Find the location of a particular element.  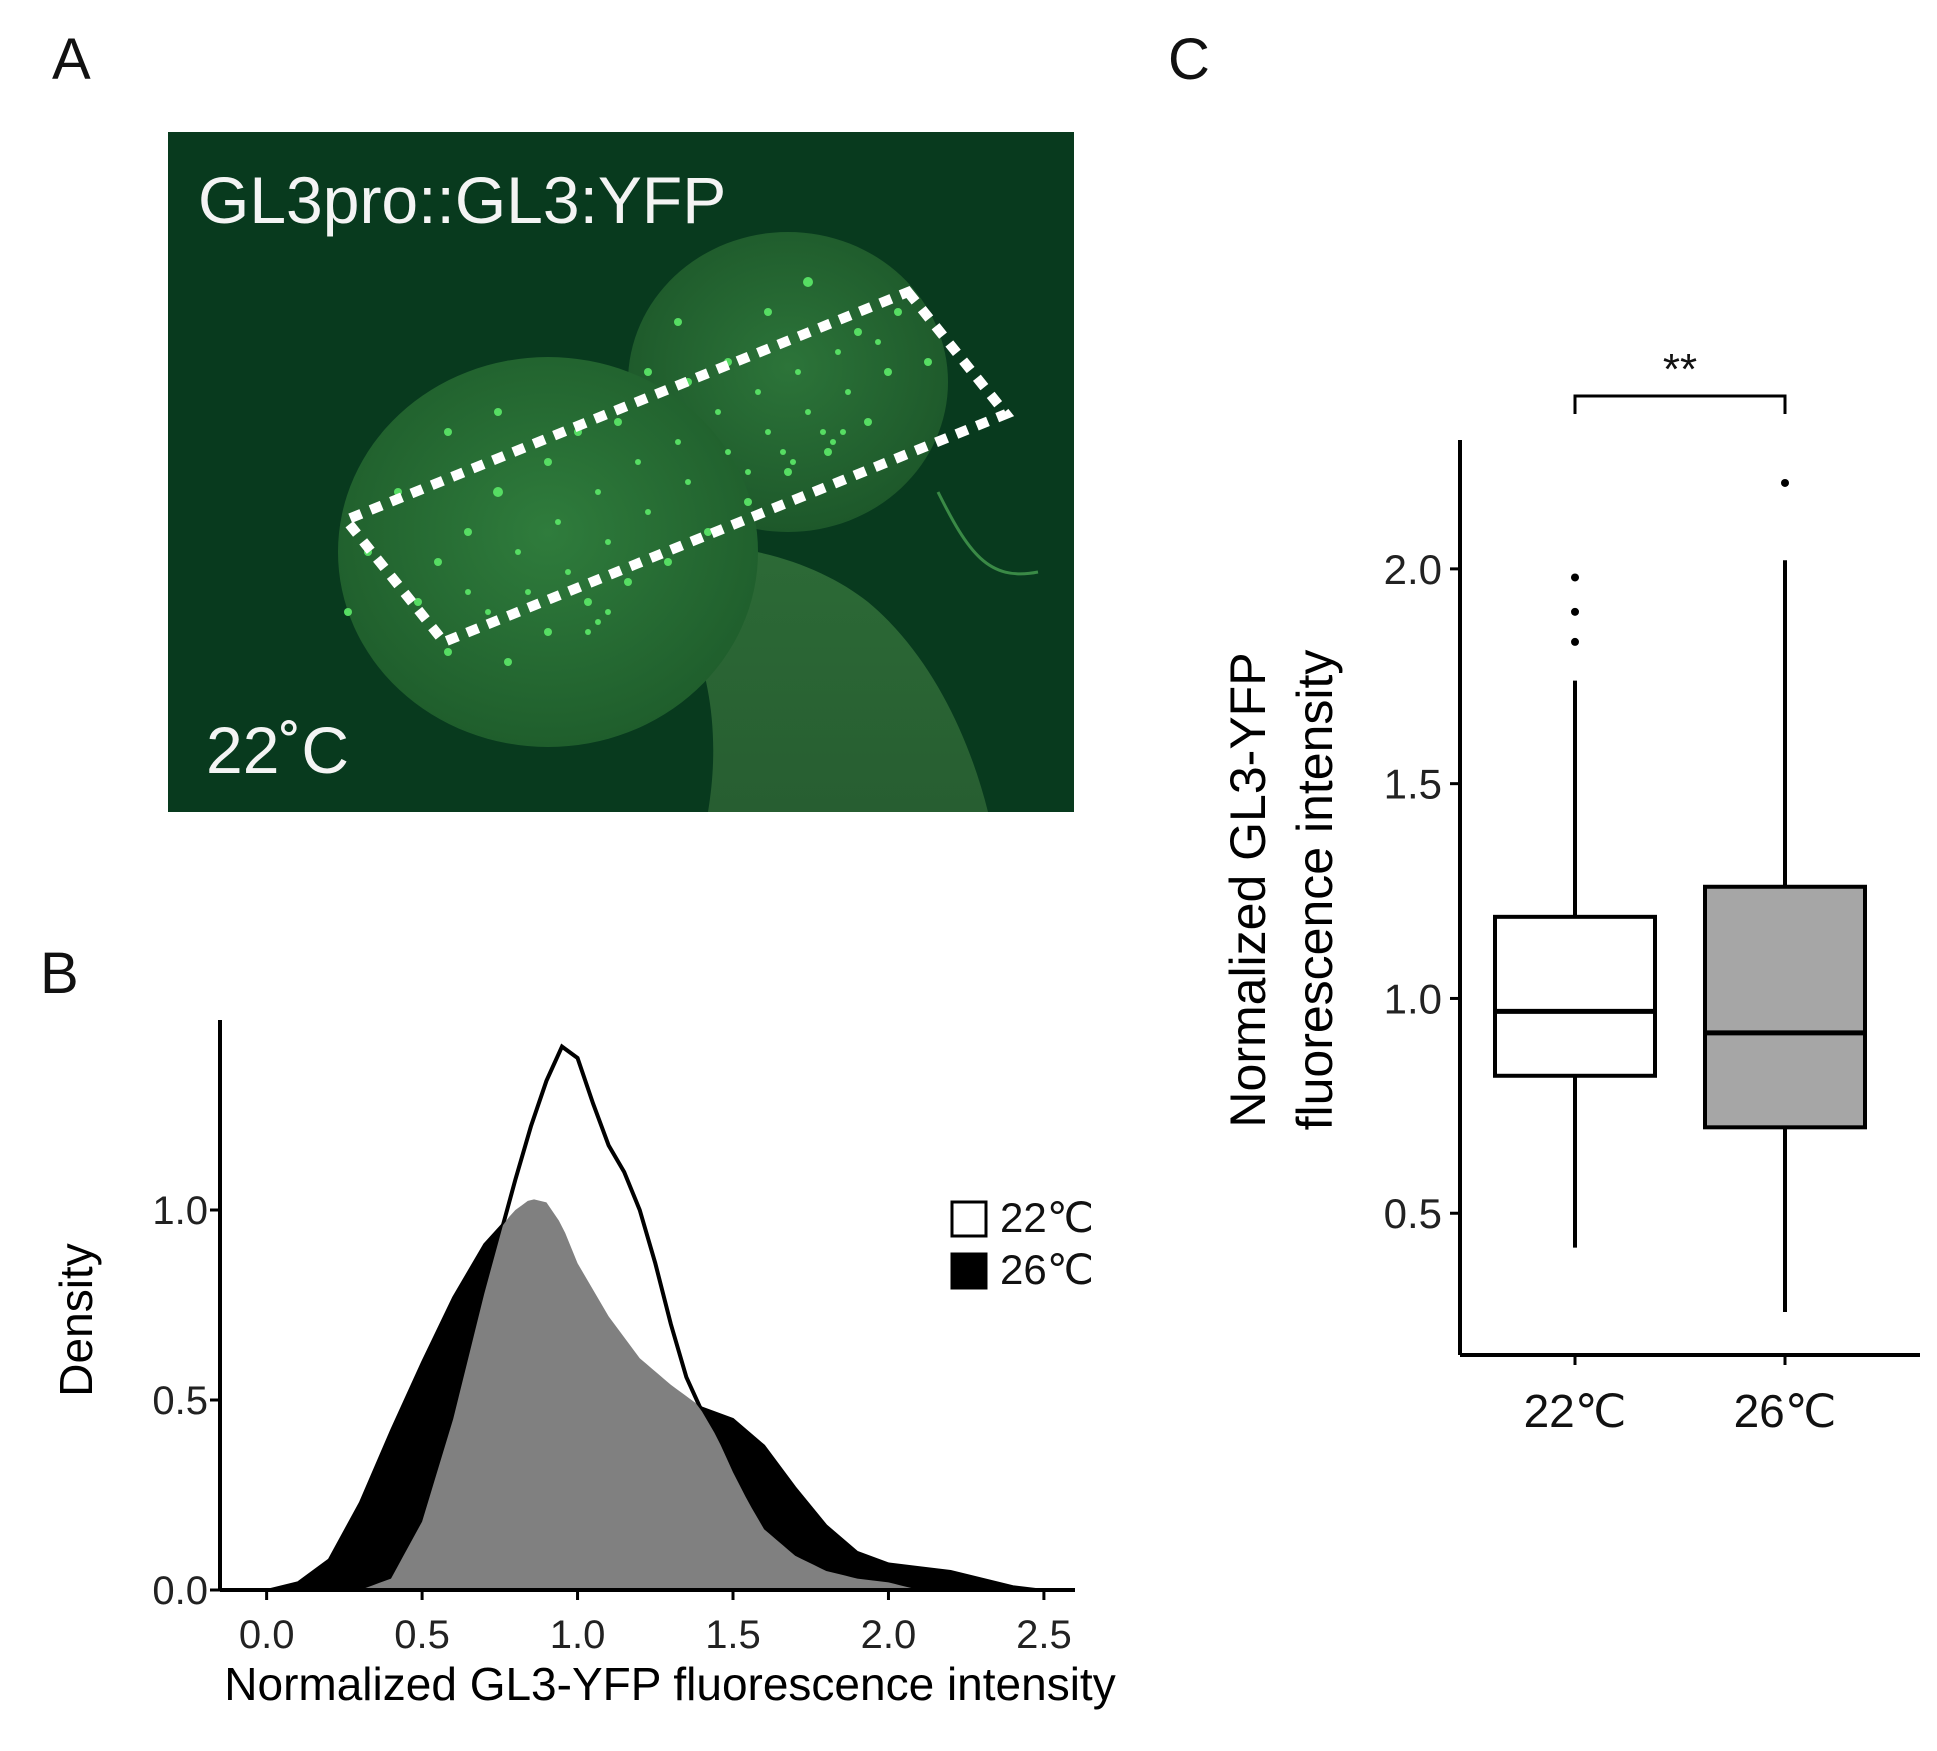

significance-bracket is located at coordinates (1680, 404).